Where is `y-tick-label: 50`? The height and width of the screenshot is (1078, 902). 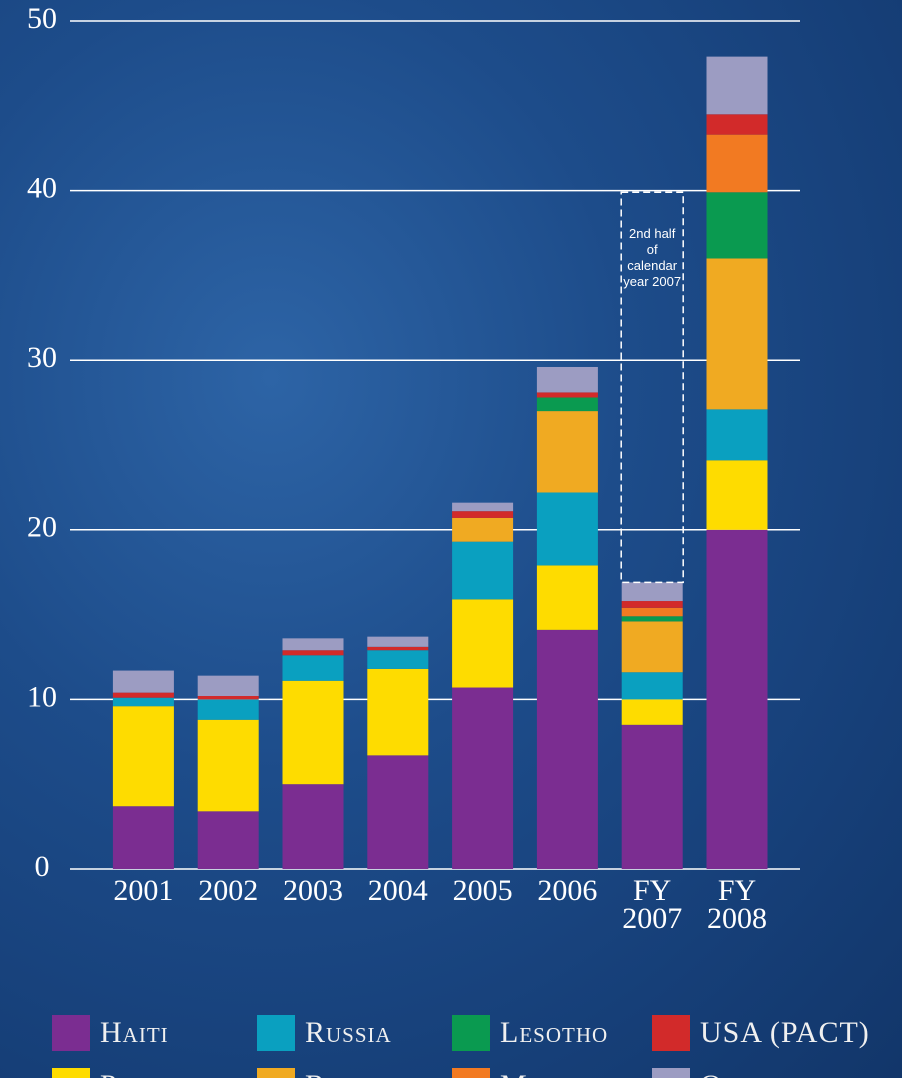
y-tick-label: 50 is located at coordinates (42, 18).